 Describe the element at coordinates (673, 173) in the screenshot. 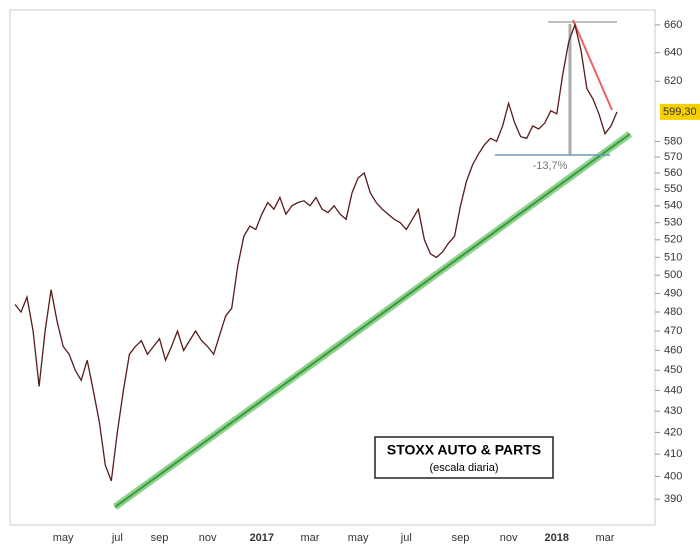

I see `y-tick-label: 560` at that location.